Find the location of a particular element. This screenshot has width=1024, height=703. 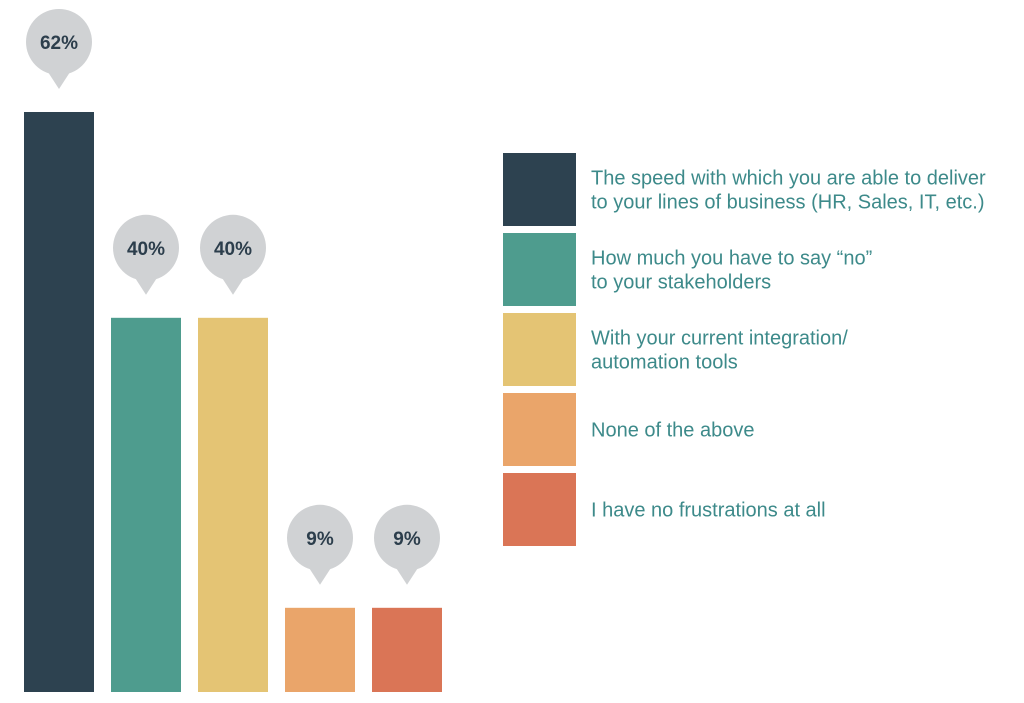

data-label-bubble-5: 9% is located at coordinates (407, 544).